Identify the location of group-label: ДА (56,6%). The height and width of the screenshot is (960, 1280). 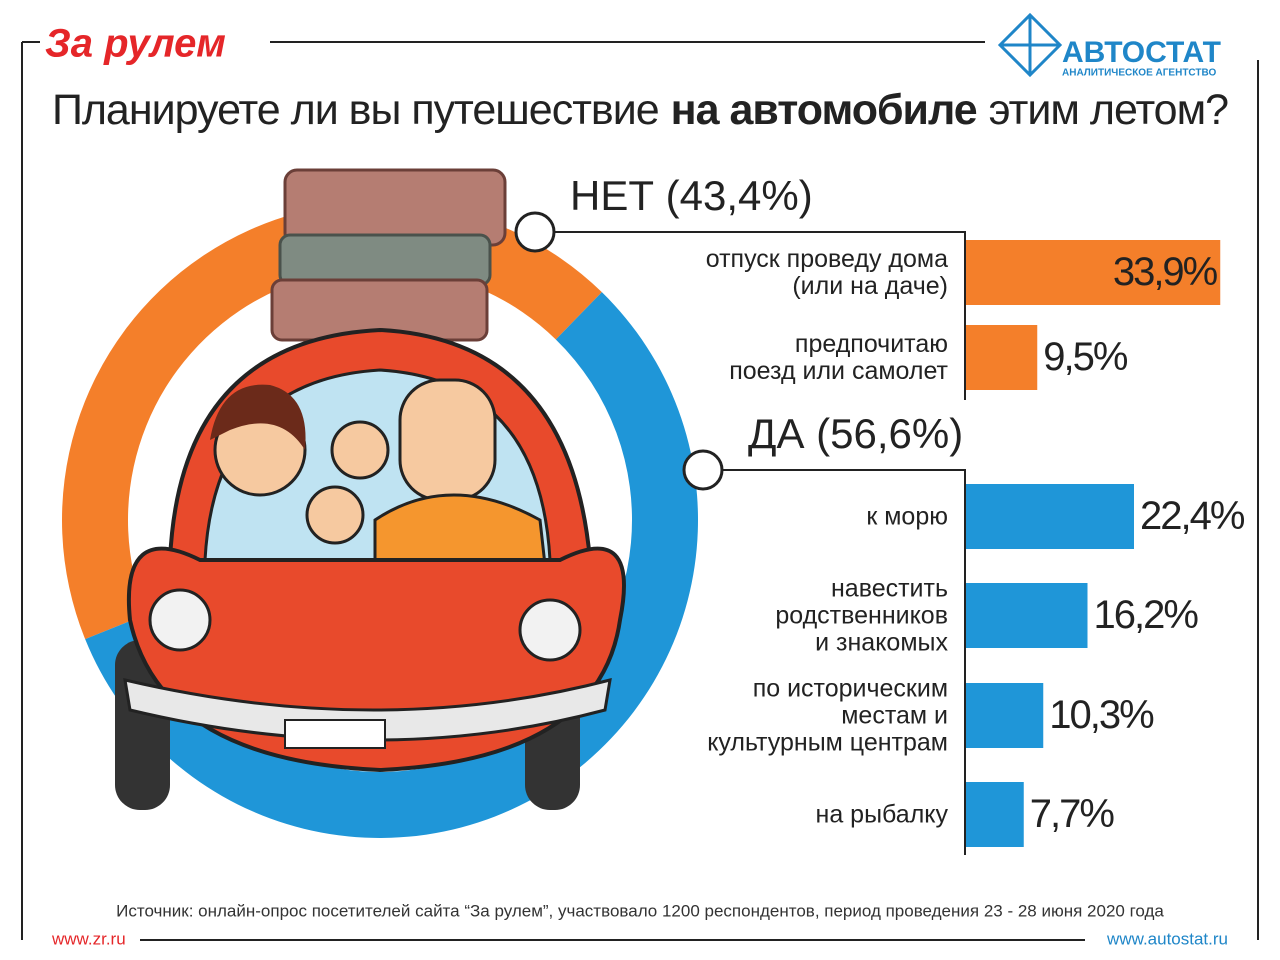
(855, 433).